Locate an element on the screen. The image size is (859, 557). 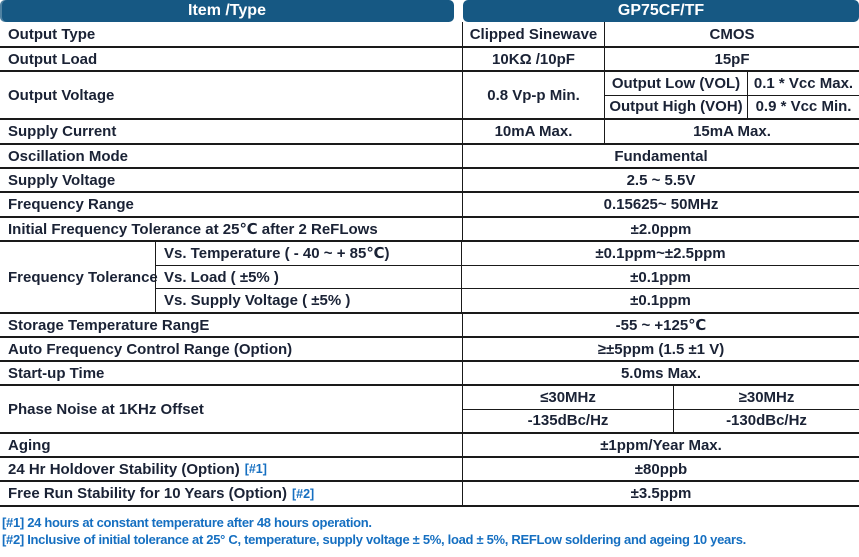
phase-noise-band-low: ≤30MHz is located at coordinates (568, 397).